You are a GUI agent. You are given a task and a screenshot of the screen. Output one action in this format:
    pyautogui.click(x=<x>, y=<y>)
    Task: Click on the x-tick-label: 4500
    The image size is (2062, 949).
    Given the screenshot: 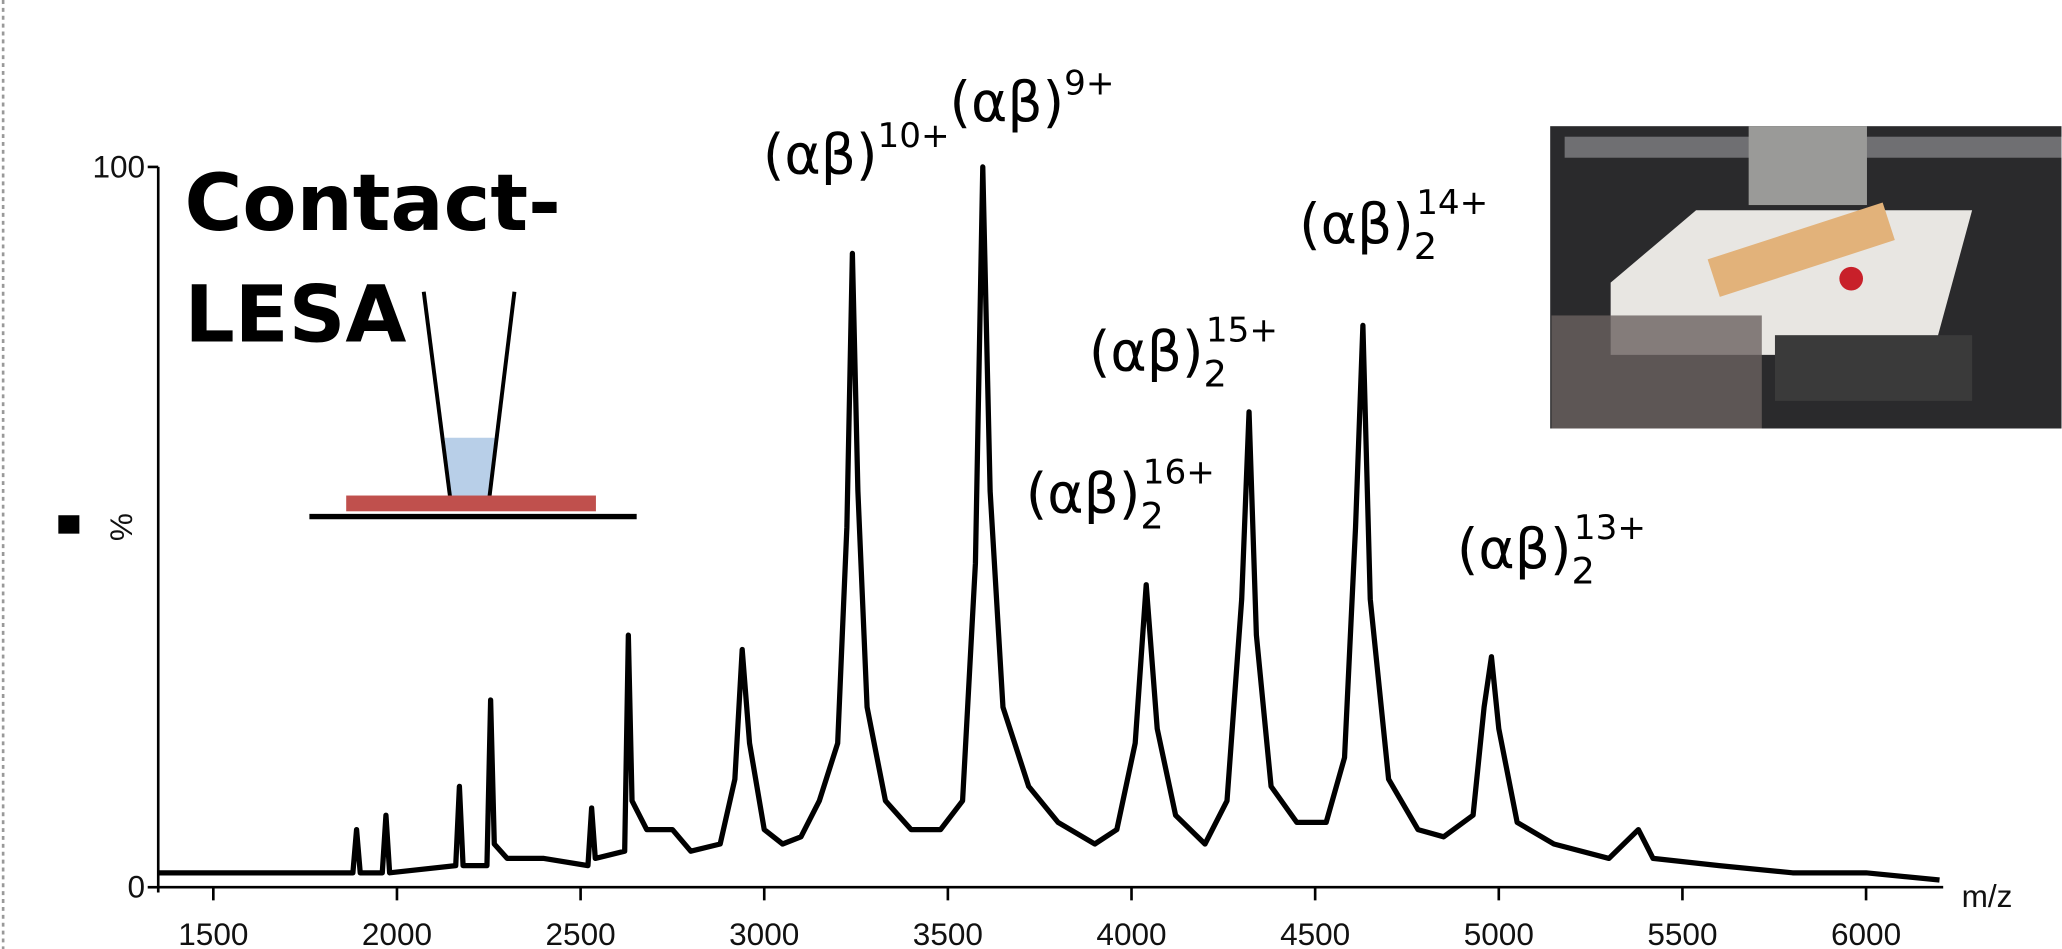 What is the action you would take?
    pyautogui.click(x=1315, y=932)
    